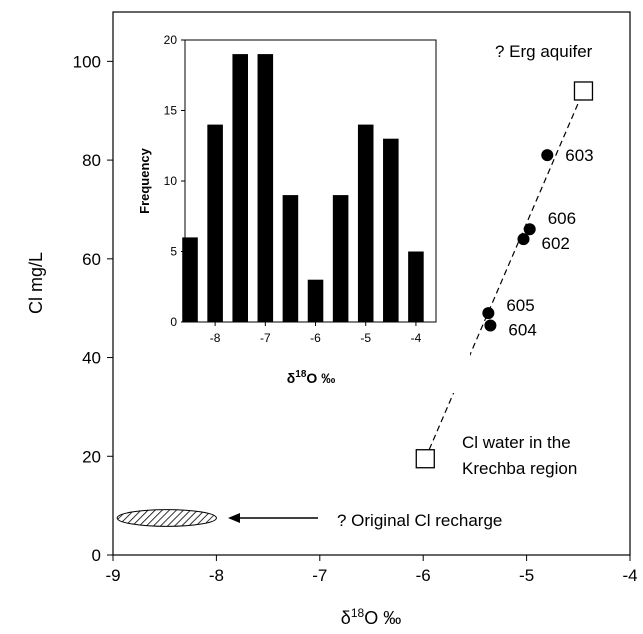 This screenshot has width=643, height=634. What do you see at coordinates (265, 338) in the screenshot?
I see `inset-x-tick-label: -7` at bounding box center [265, 338].